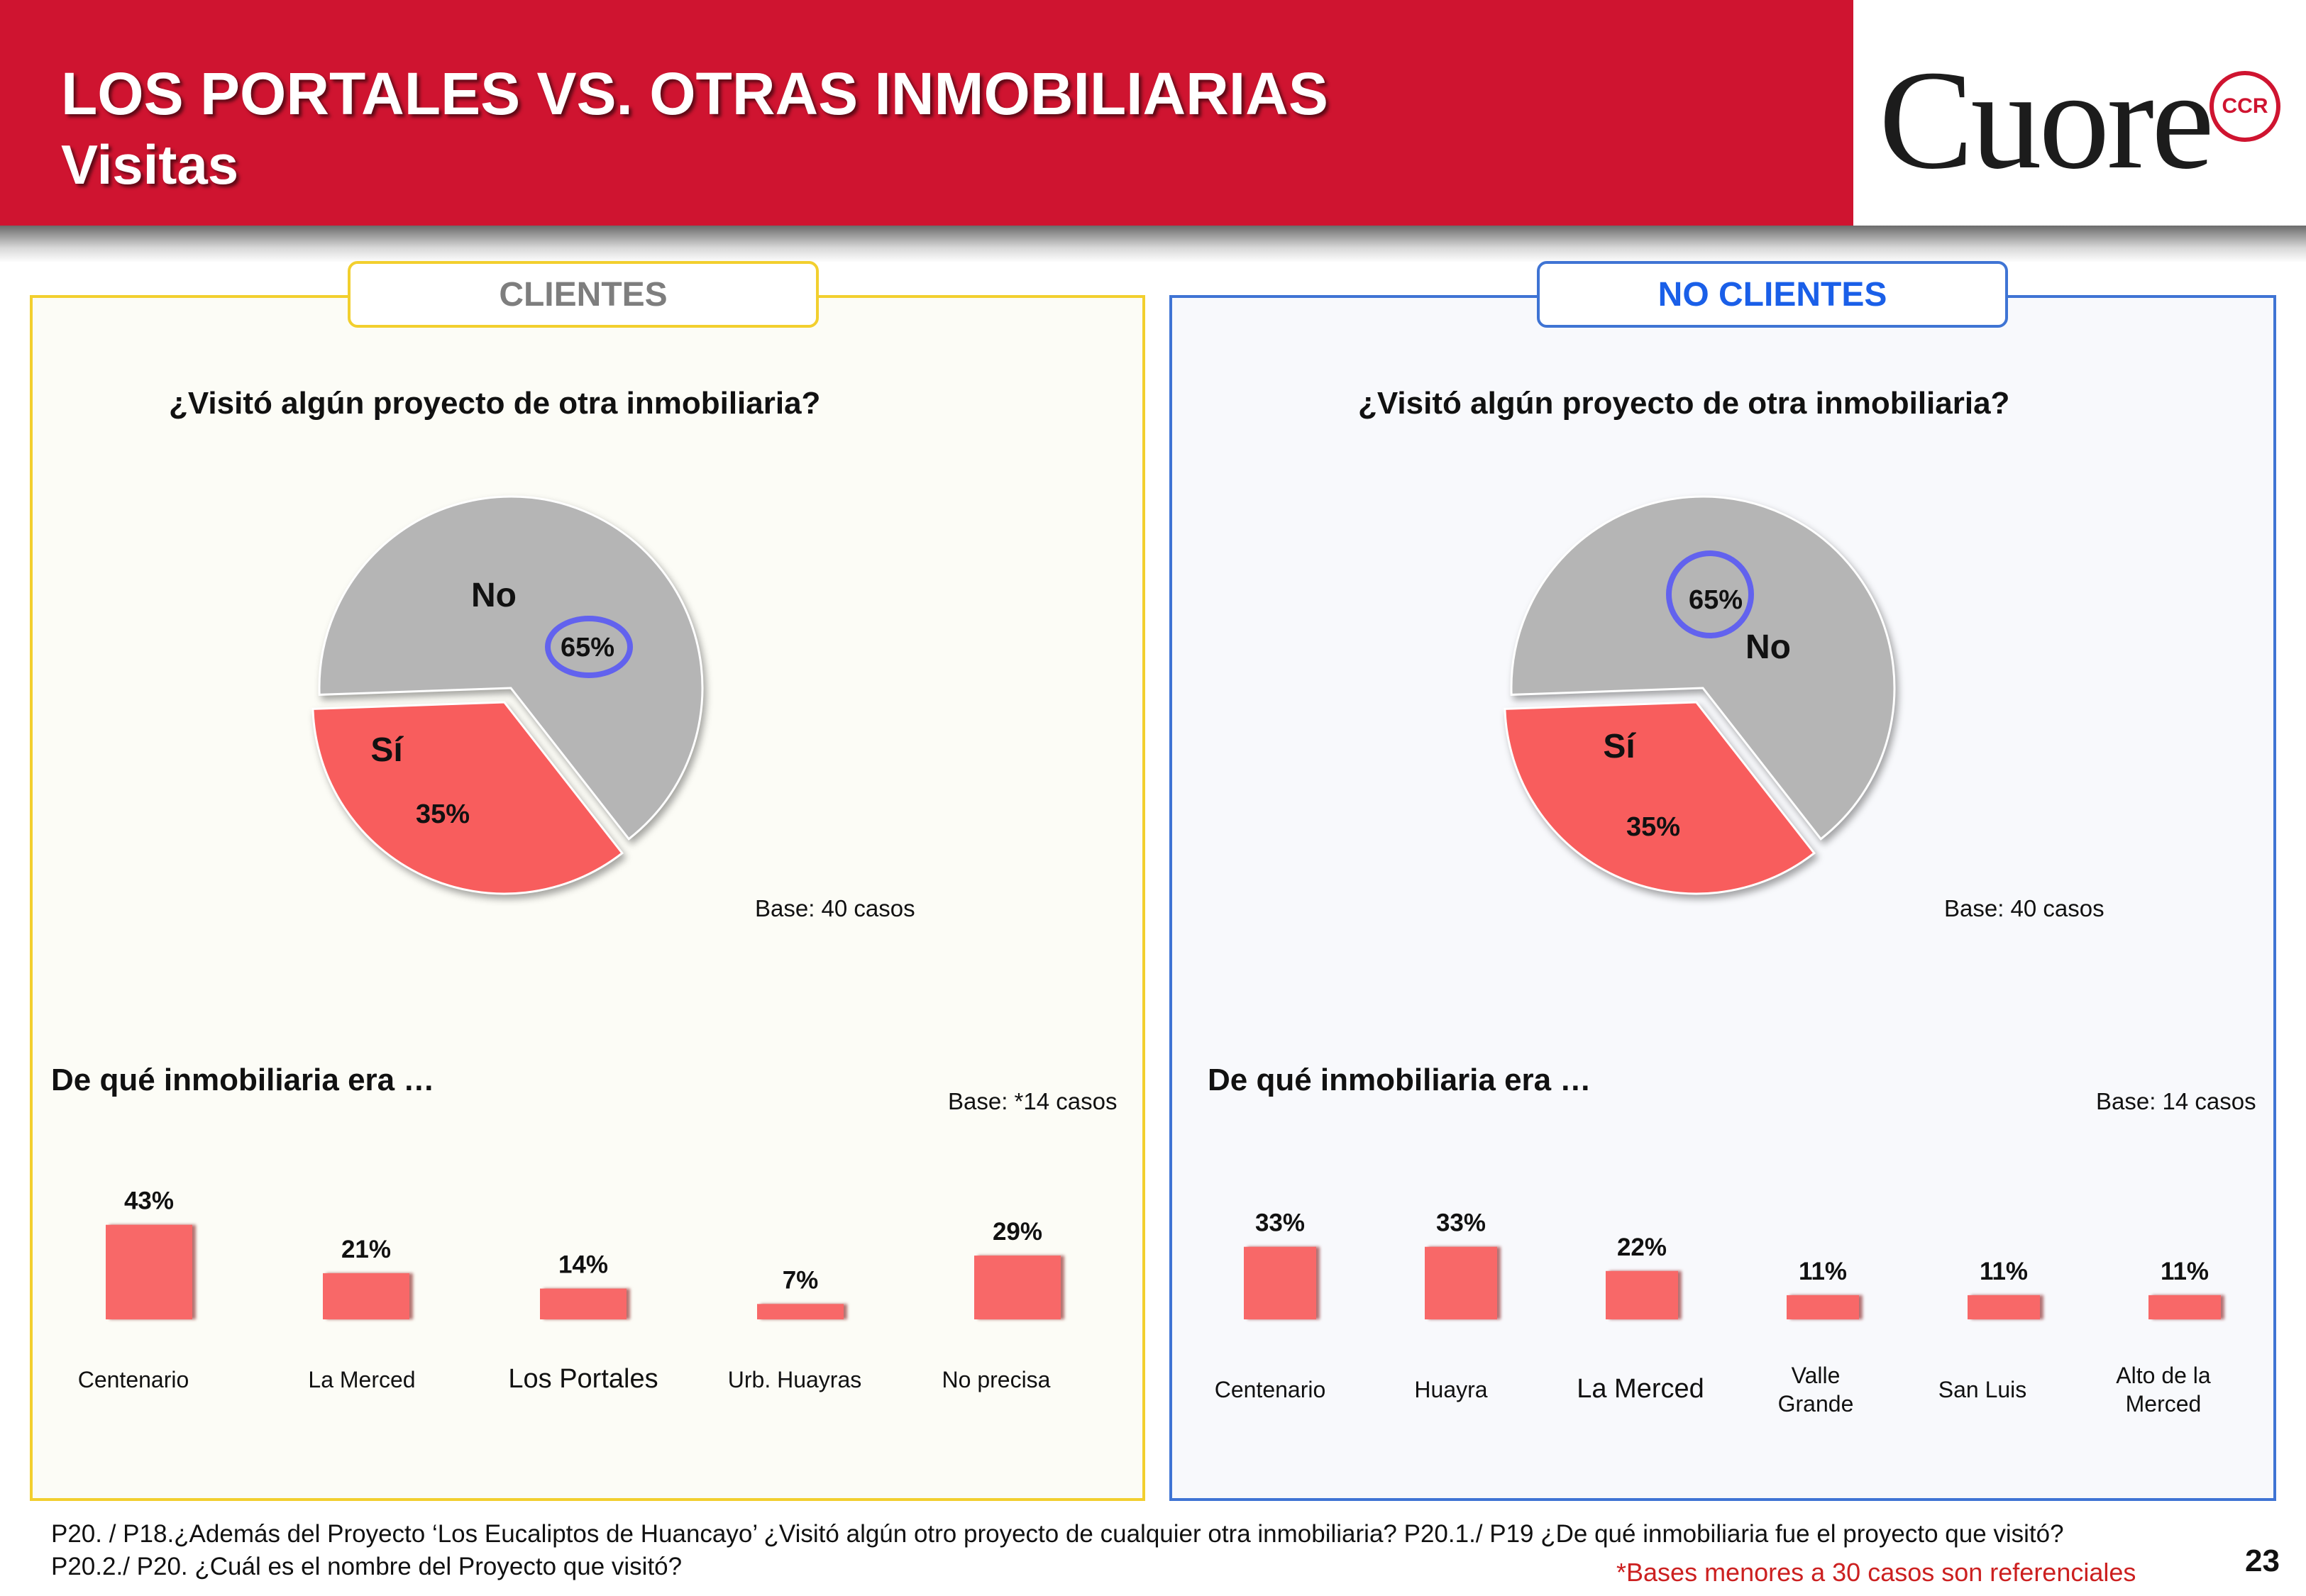 The width and height of the screenshot is (2306, 1596). What do you see at coordinates (2245, 106) in the screenshot?
I see `logo-badge: CCR` at bounding box center [2245, 106].